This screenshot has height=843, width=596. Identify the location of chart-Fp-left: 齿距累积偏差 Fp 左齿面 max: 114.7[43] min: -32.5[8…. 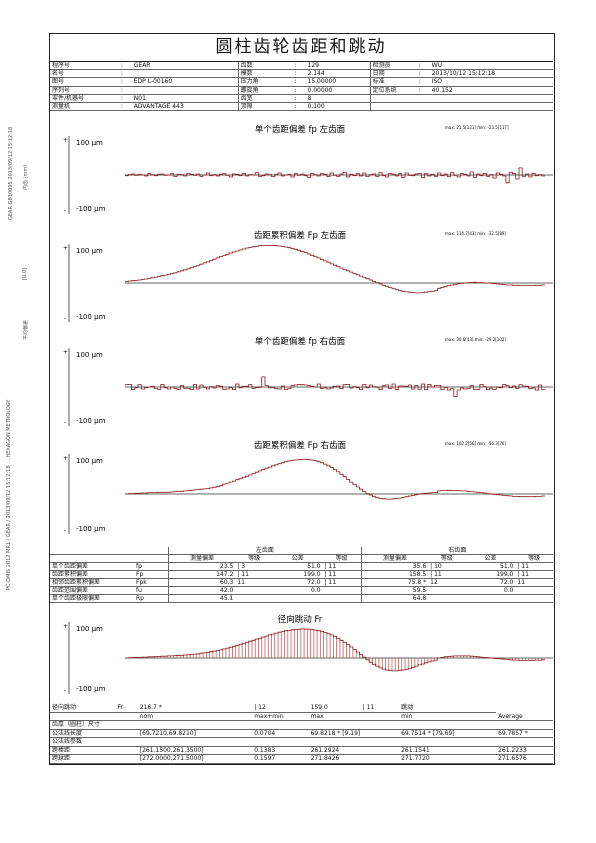
(301, 277).